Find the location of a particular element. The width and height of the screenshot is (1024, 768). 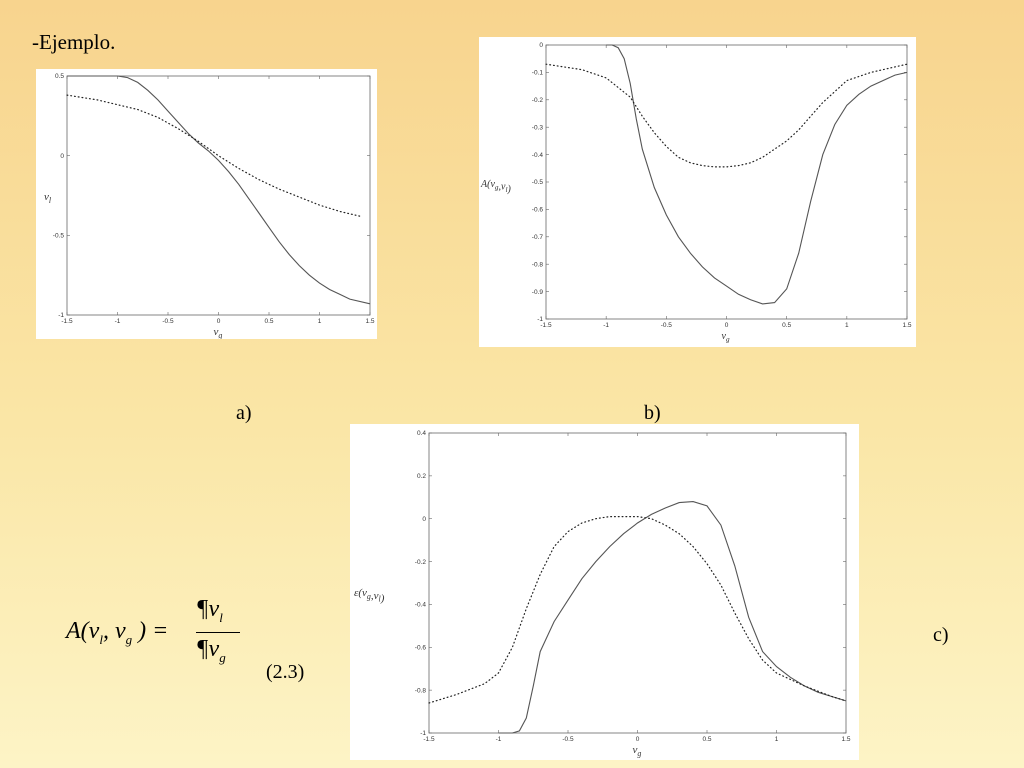

y-tick-label: -0.3 is located at coordinates (538, 127).